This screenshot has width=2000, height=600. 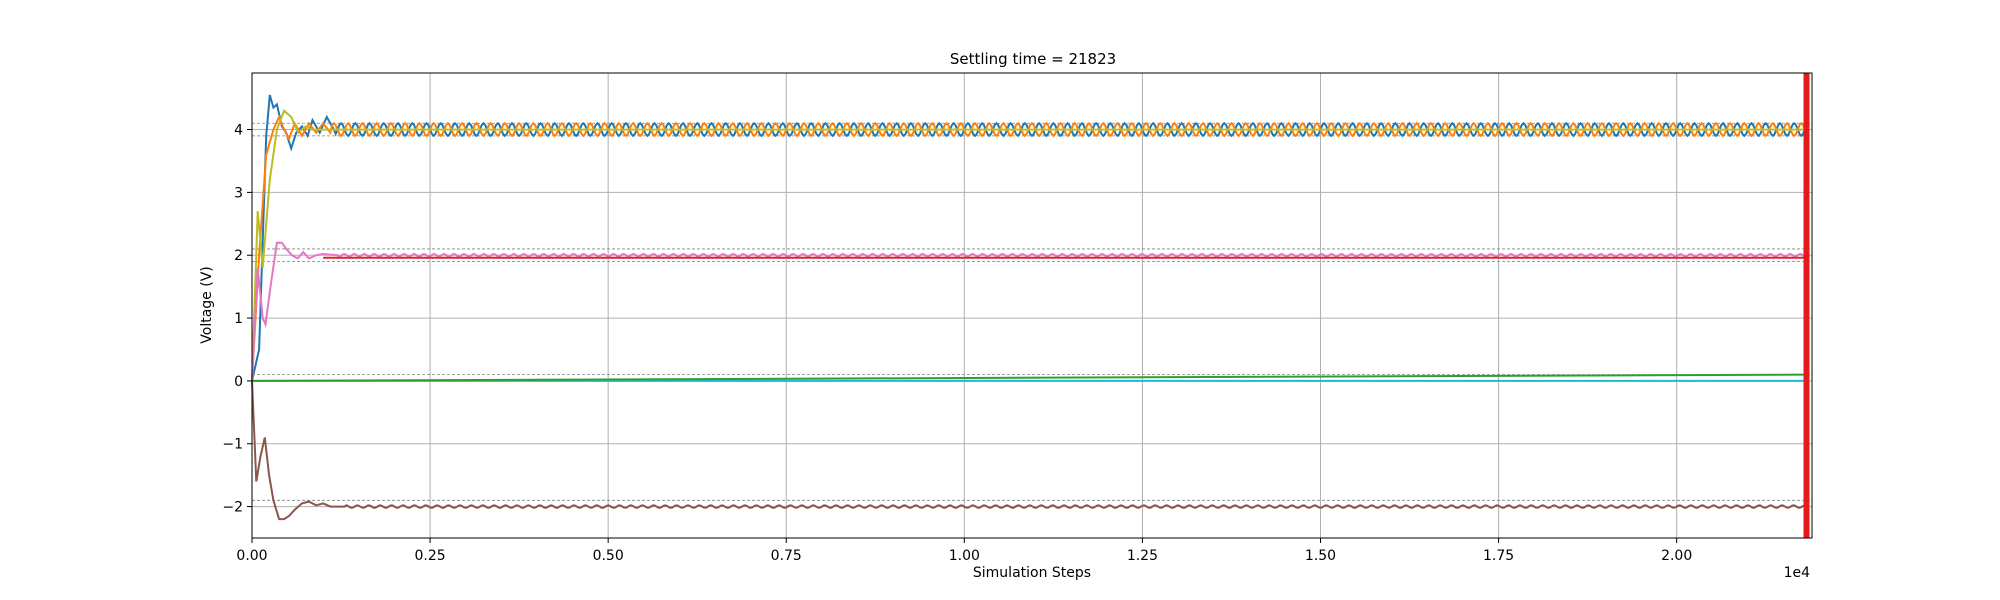 I want to click on y-tick-label: 4, so click(x=238, y=131).